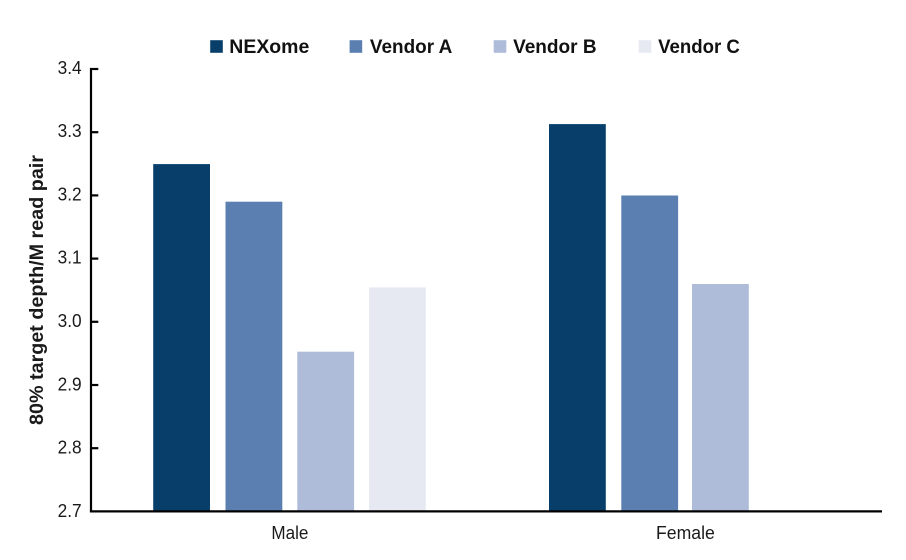  Describe the element at coordinates (70, 321) in the screenshot. I see `svg-text: 3.0` at that location.